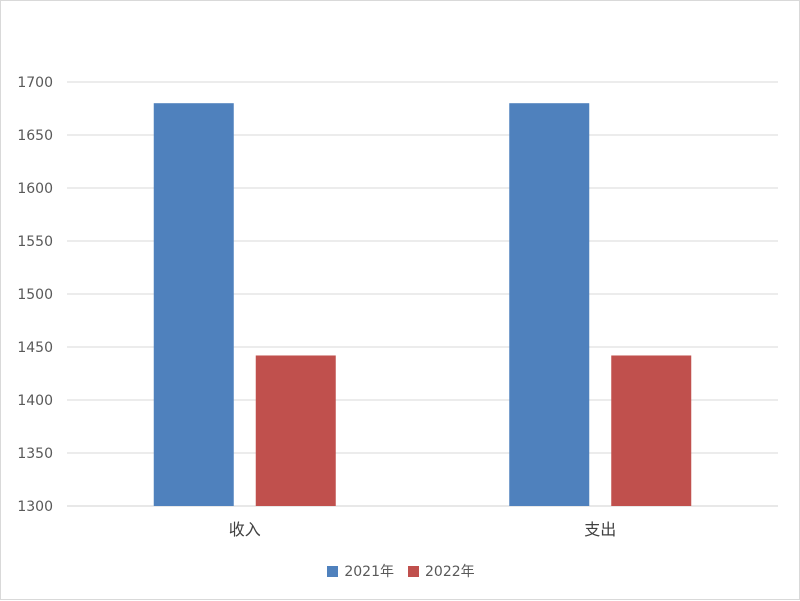  I want to click on y-tick-label: 1550, so click(35, 242).